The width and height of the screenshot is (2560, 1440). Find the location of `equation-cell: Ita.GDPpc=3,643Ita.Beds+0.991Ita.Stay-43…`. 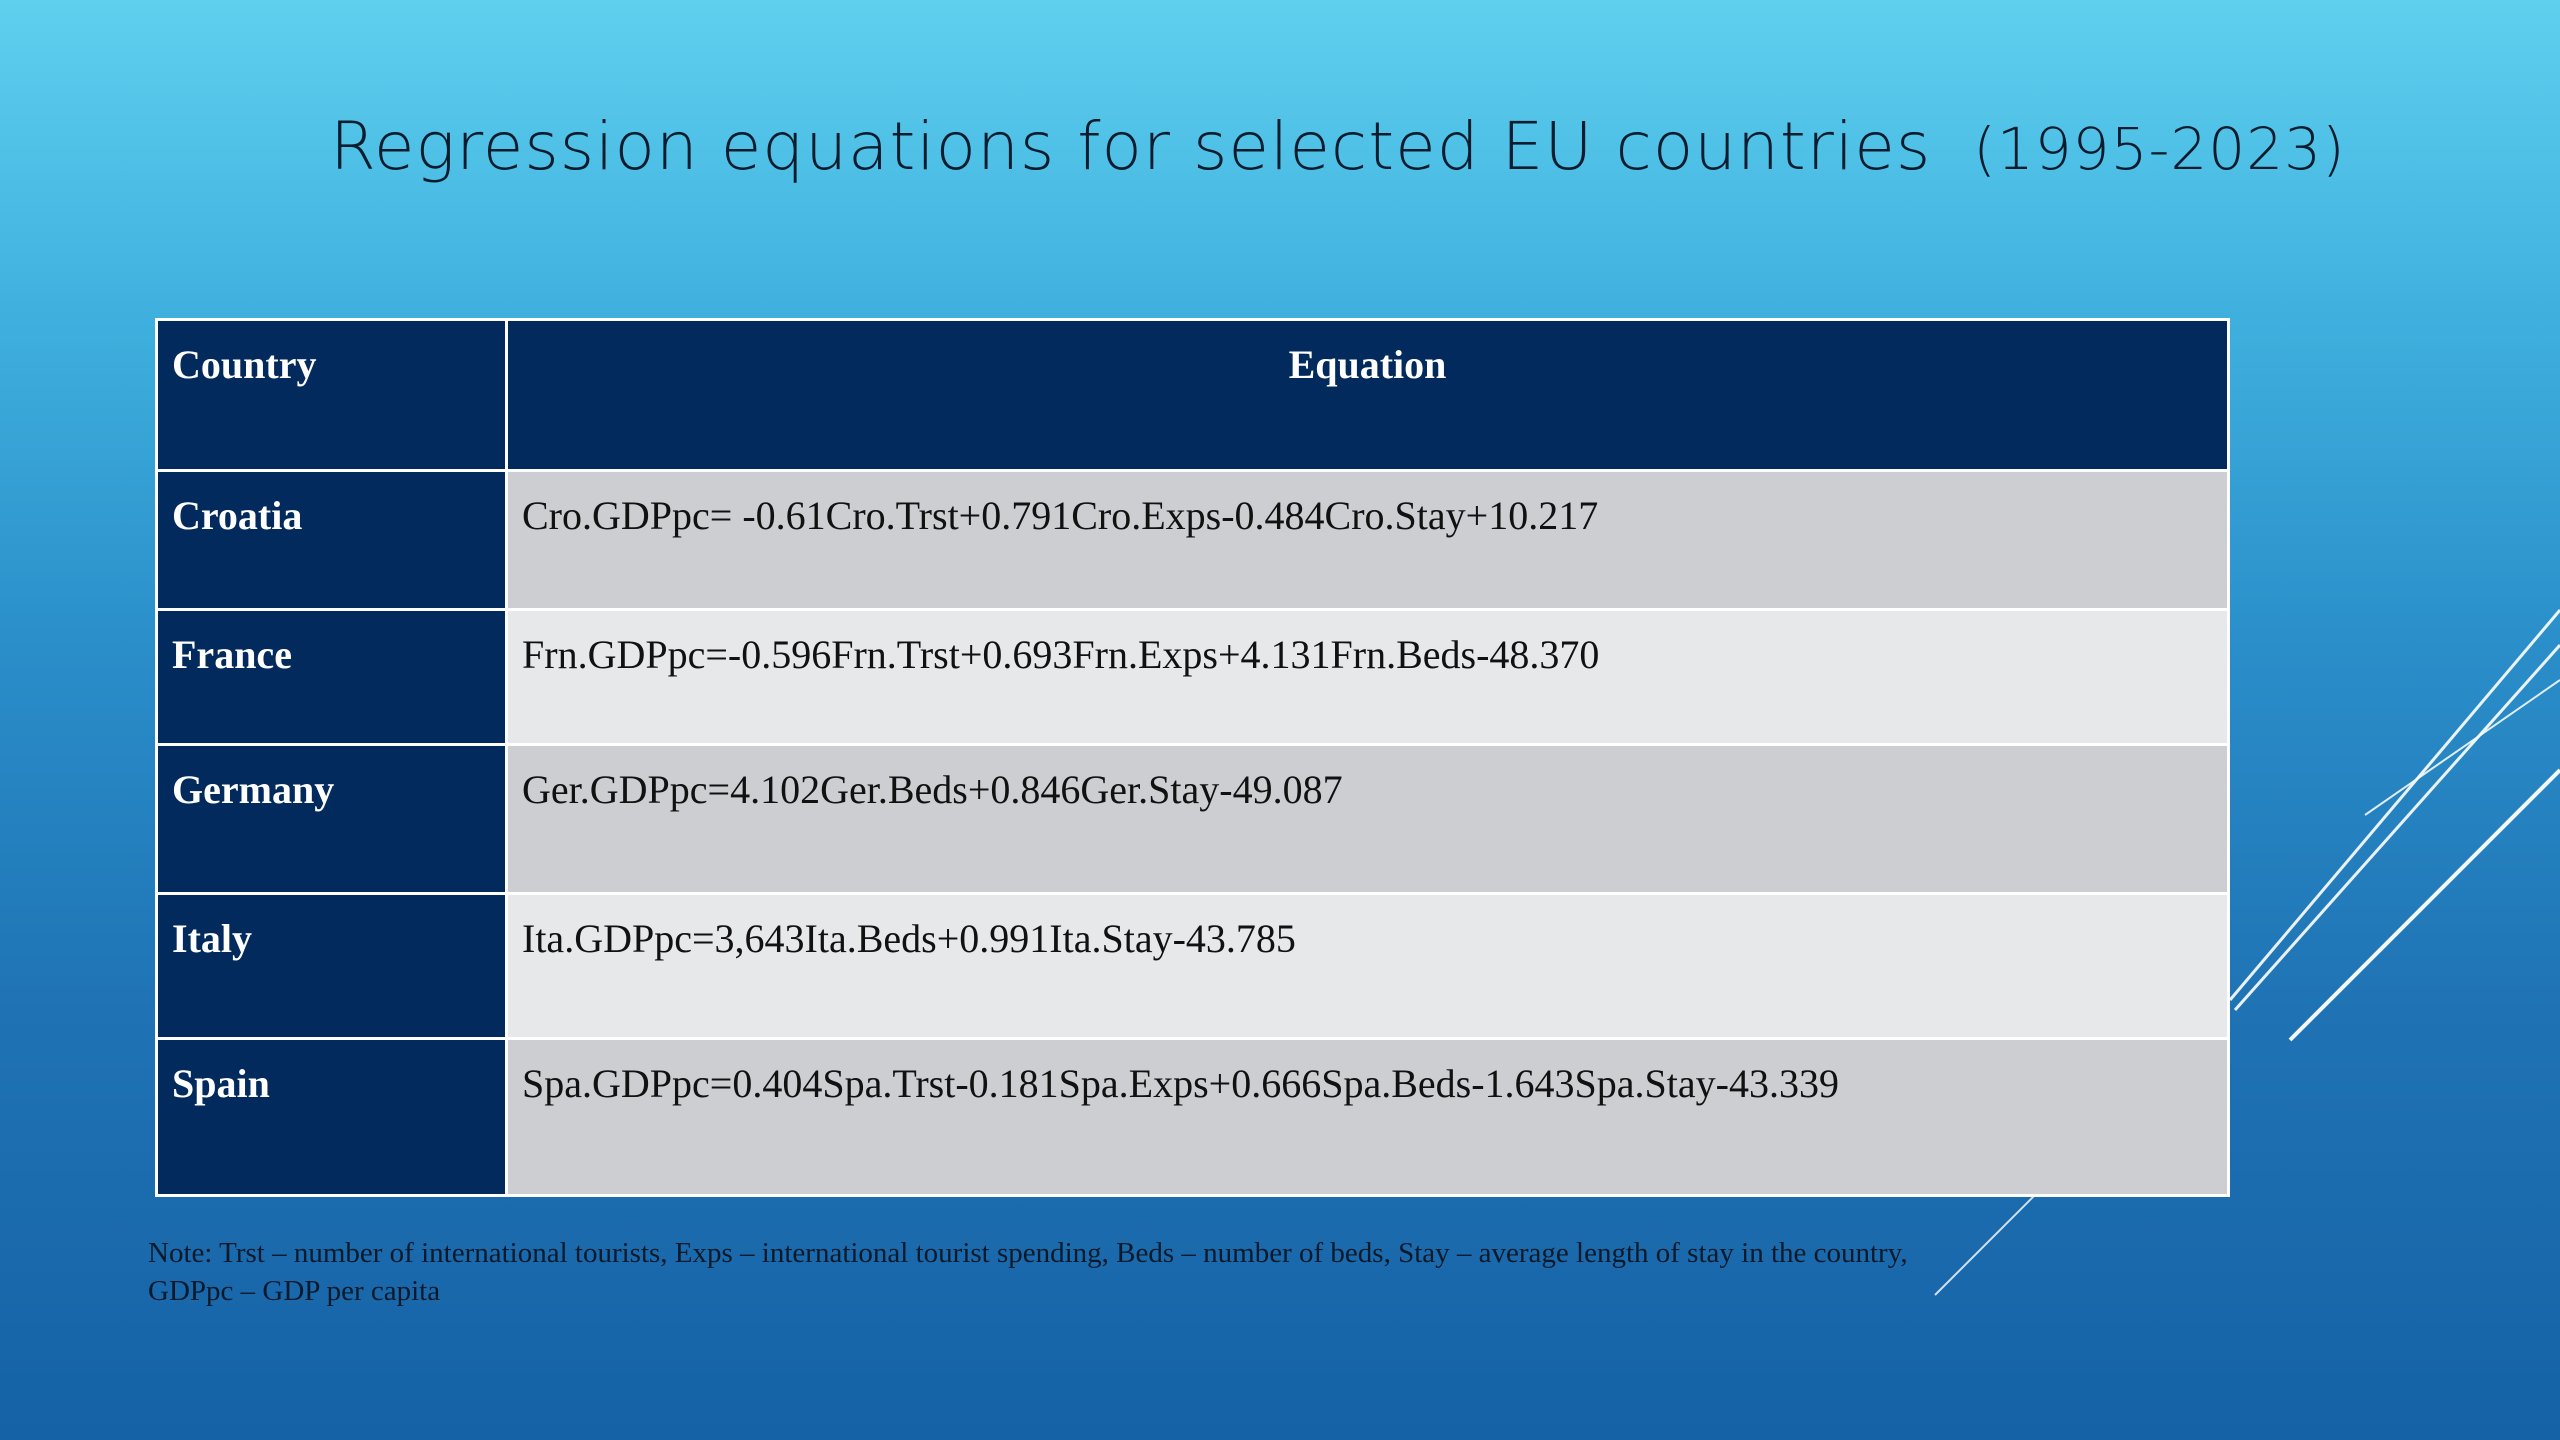

equation-cell: Ita.GDPpc=3,643Ita.Beds+0.991Ita.Stay-43… is located at coordinates (1367, 966).